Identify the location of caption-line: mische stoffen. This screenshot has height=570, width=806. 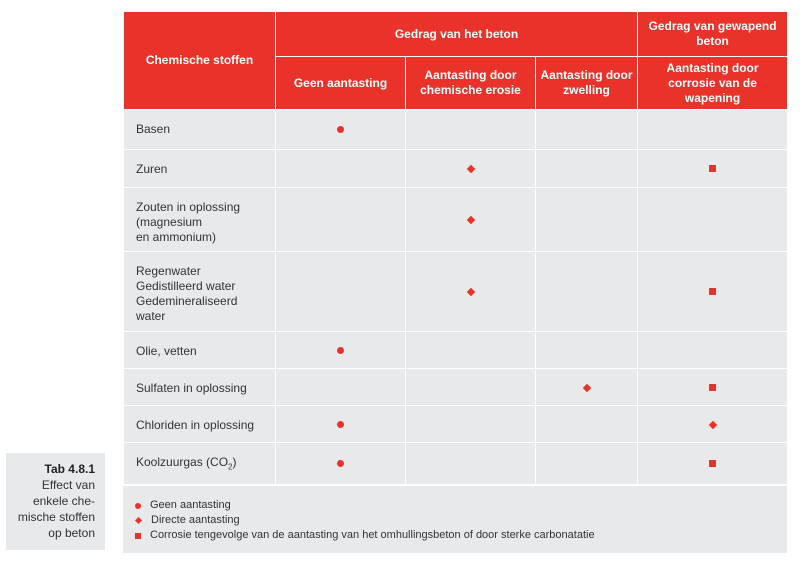
(56, 517).